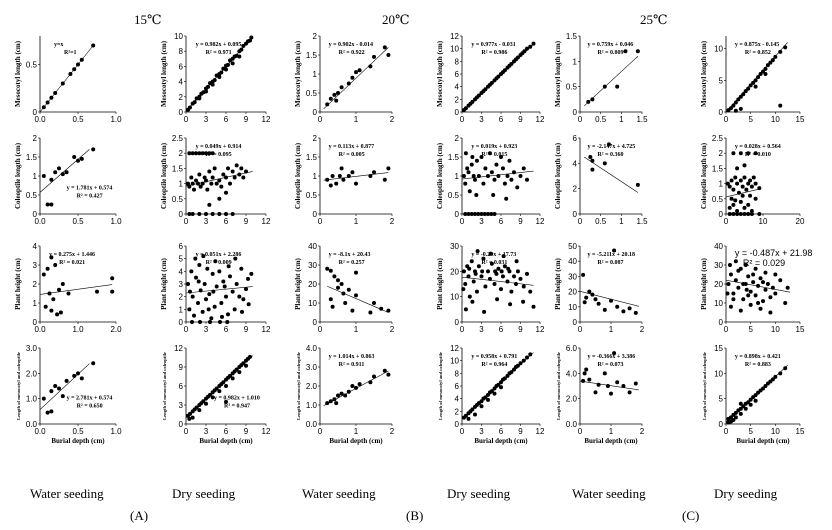 The height and width of the screenshot is (530, 832). I want to click on y-tick-label: 2, so click(315, 138).